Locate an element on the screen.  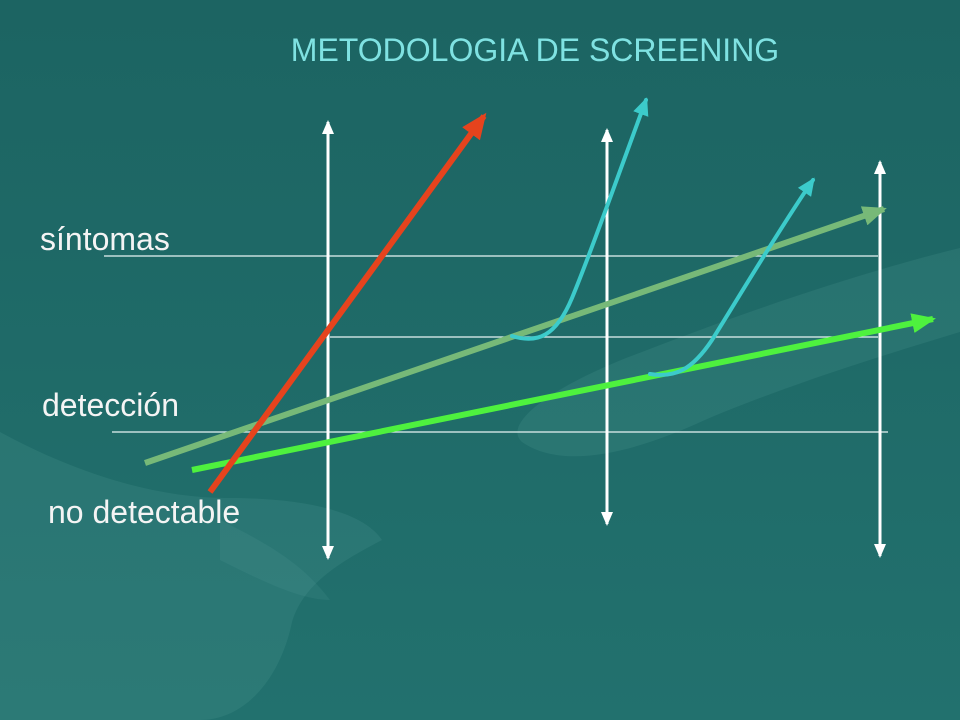
background-right-hand-shape is located at coordinates (738, 352).